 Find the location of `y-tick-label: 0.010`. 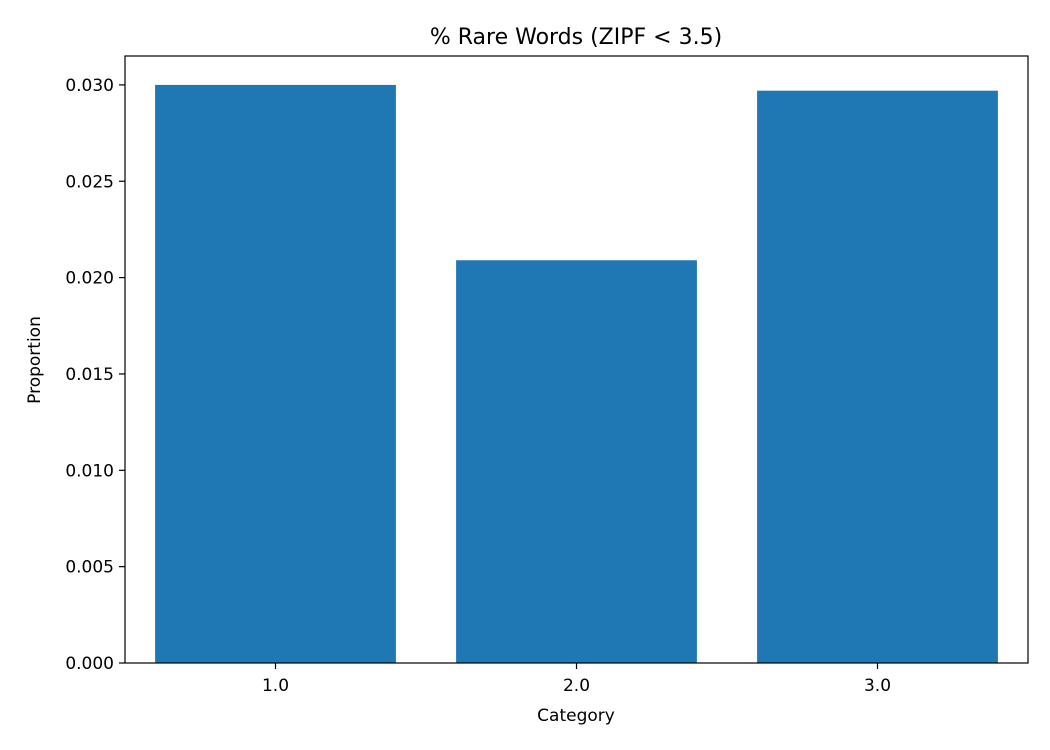

y-tick-label: 0.010 is located at coordinates (89, 471).